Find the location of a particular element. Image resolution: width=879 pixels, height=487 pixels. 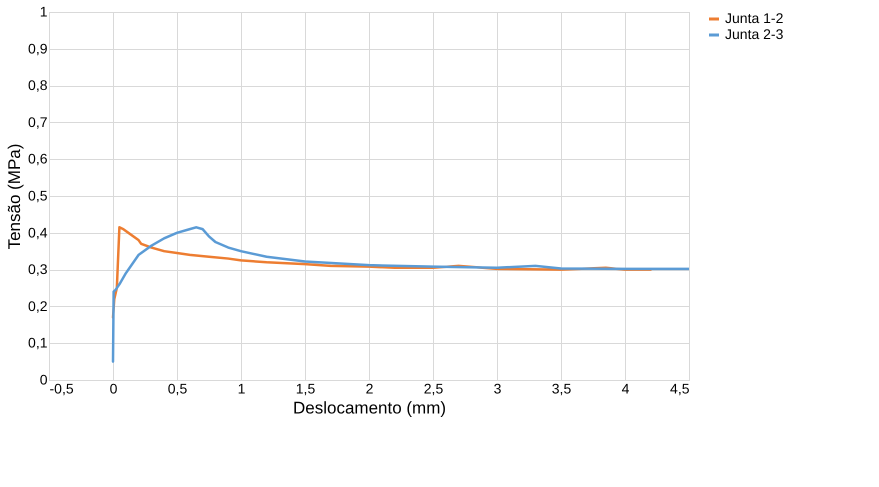

y-tick-label: 0,9 is located at coordinates (38, 48).